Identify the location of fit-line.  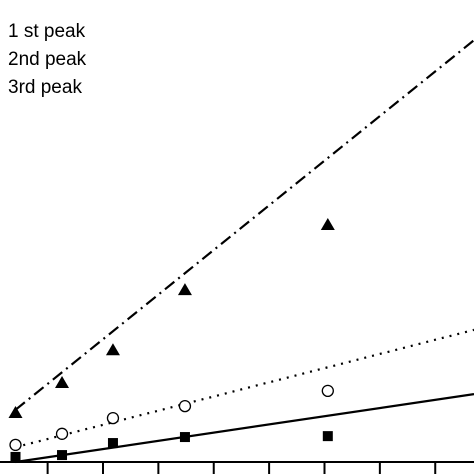
(244, 428).